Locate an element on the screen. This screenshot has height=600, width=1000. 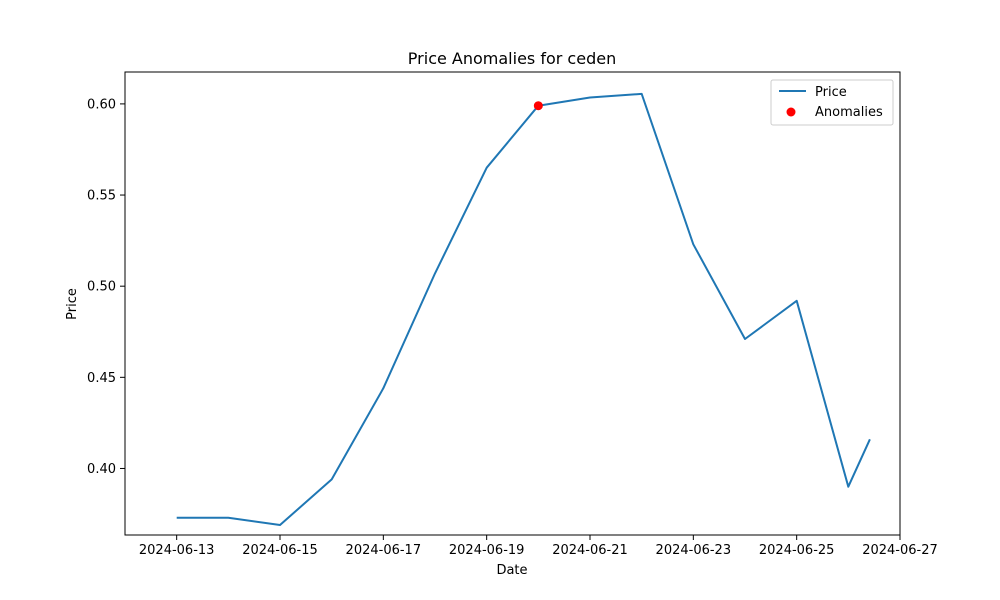
x-axis-label: Date is located at coordinates (511, 570).